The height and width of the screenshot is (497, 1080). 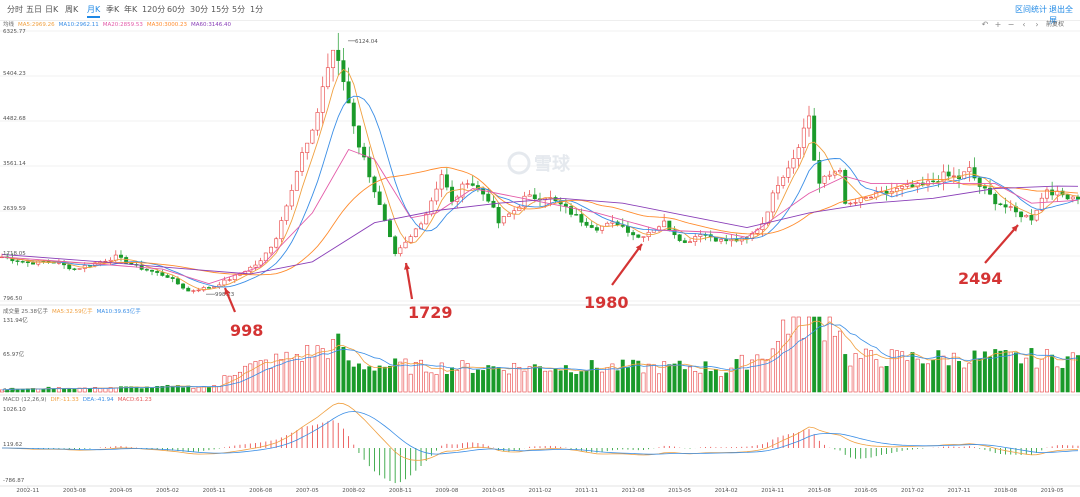 What do you see at coordinates (34, 9) in the screenshot?
I see `tab-period: 五日` at bounding box center [34, 9].